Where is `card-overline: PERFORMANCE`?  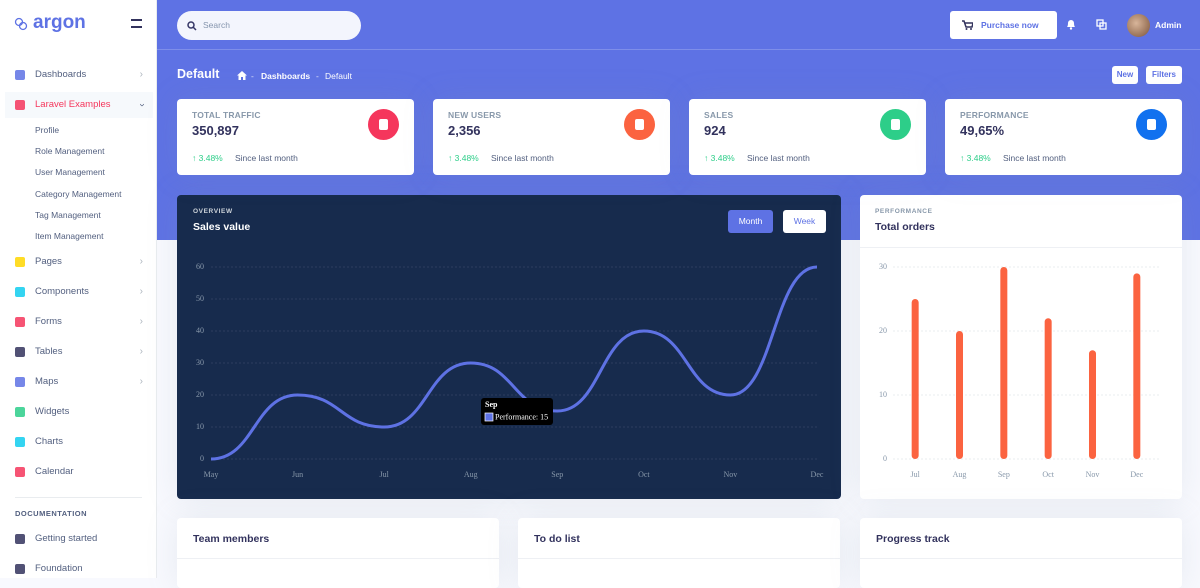 card-overline: PERFORMANCE is located at coordinates (904, 211).